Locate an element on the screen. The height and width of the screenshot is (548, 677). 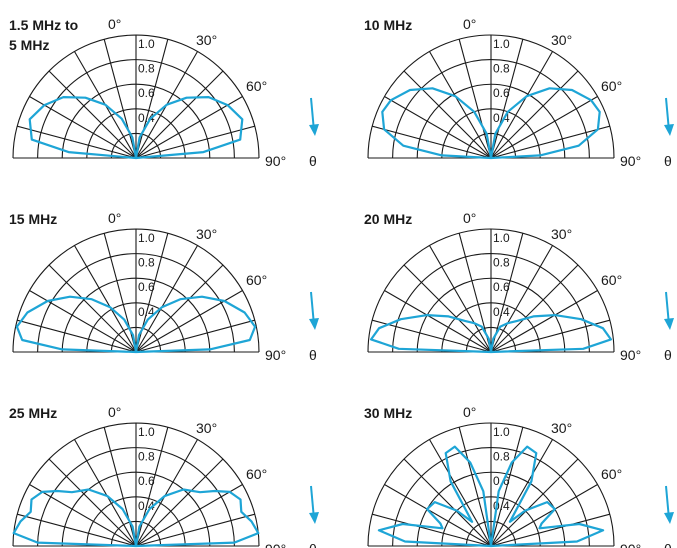
chart-title: 10 MHz is located at coordinates (388, 25).